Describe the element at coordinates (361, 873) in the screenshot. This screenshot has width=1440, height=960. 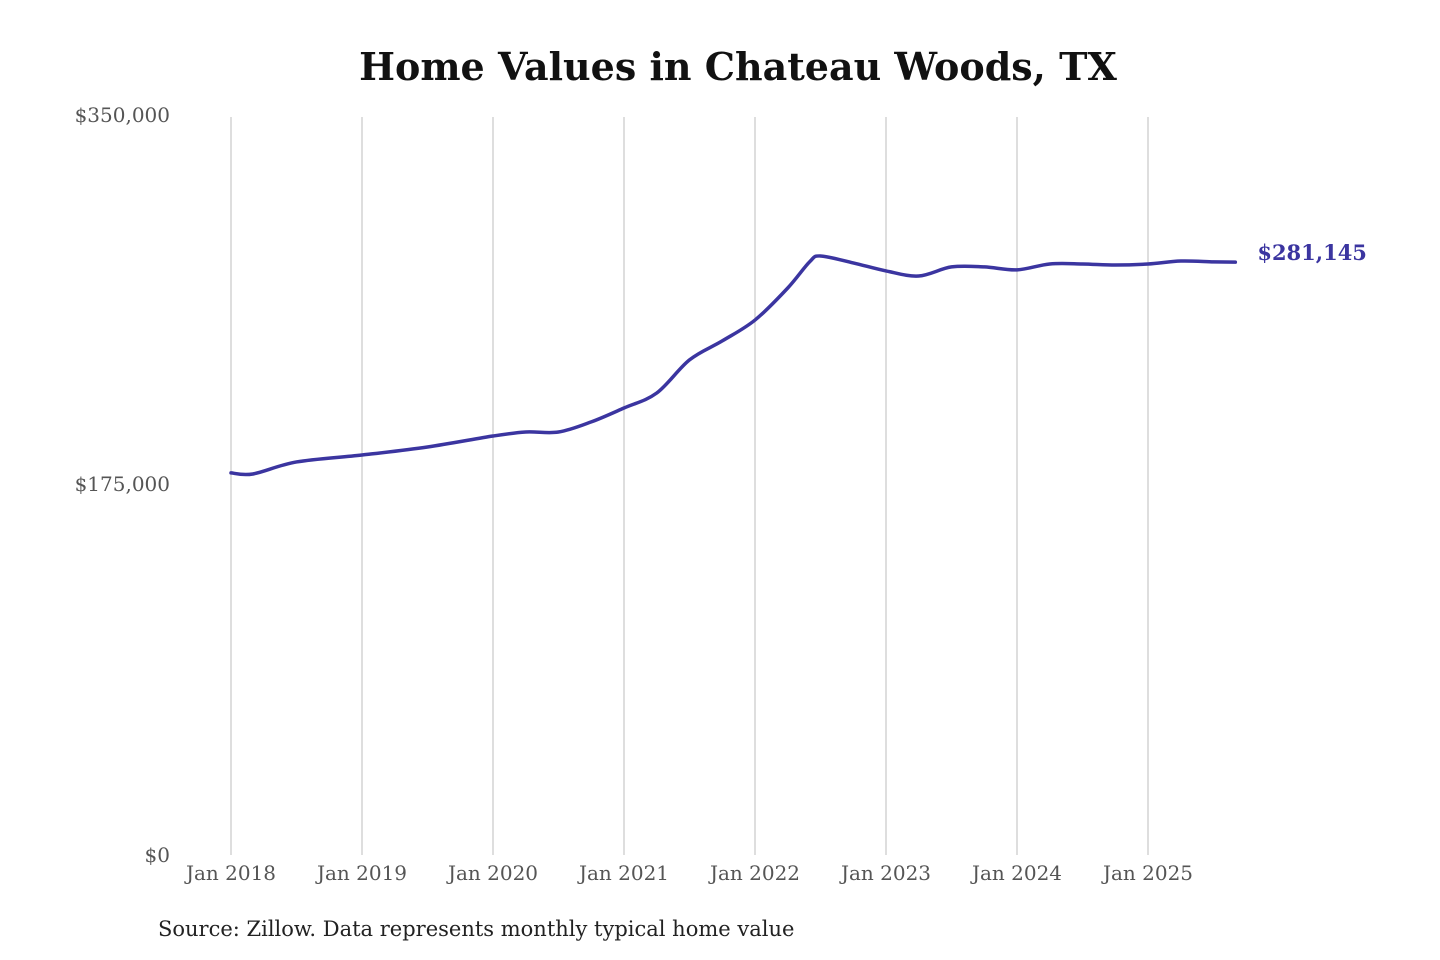
I see `x-tick-label: Jan 2019` at that location.